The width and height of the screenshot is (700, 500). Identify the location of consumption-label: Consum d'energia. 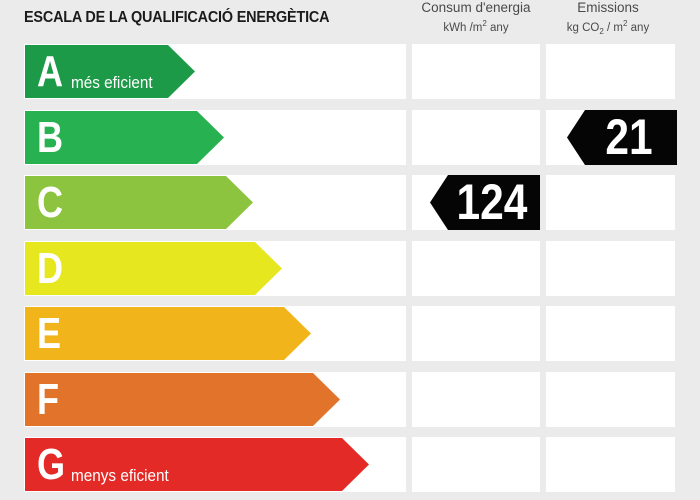
(476, 7).